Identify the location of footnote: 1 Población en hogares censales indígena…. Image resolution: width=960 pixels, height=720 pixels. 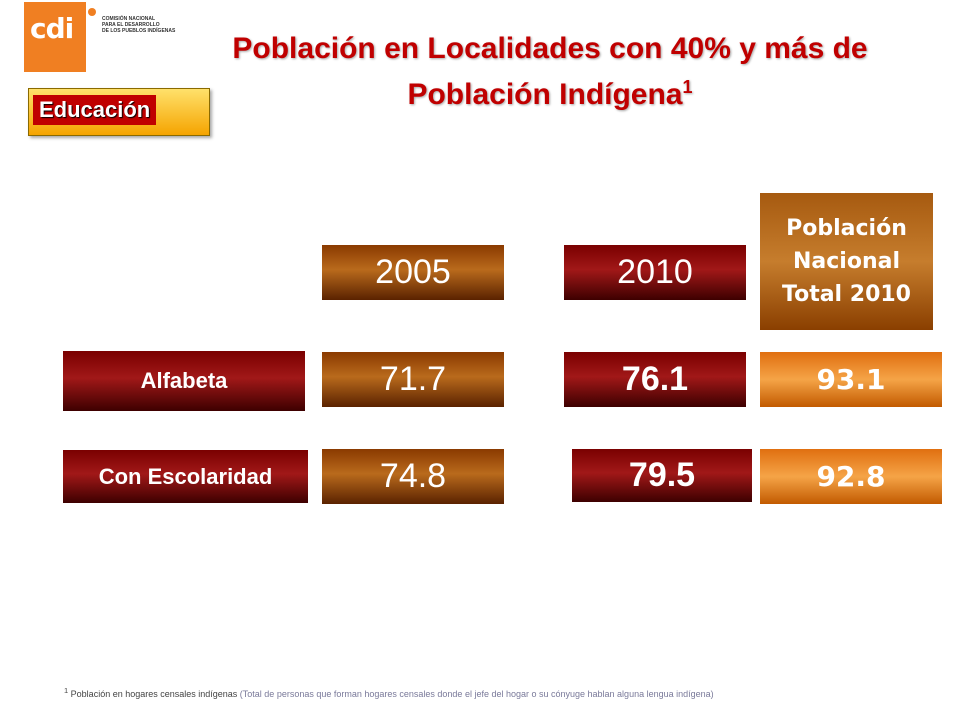
(389, 692).